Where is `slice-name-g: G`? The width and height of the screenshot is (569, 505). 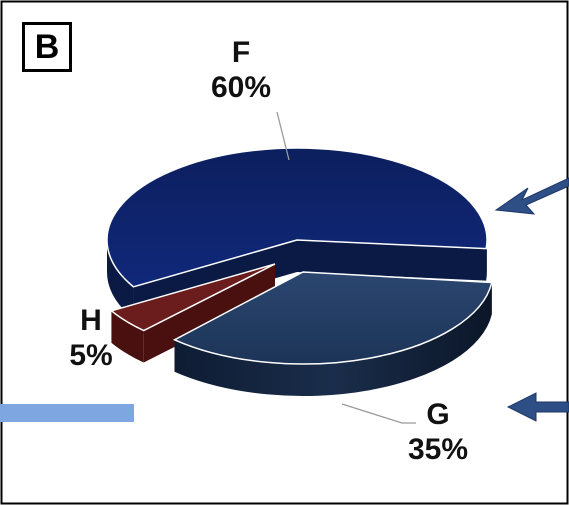 slice-name-g: G is located at coordinates (438, 414).